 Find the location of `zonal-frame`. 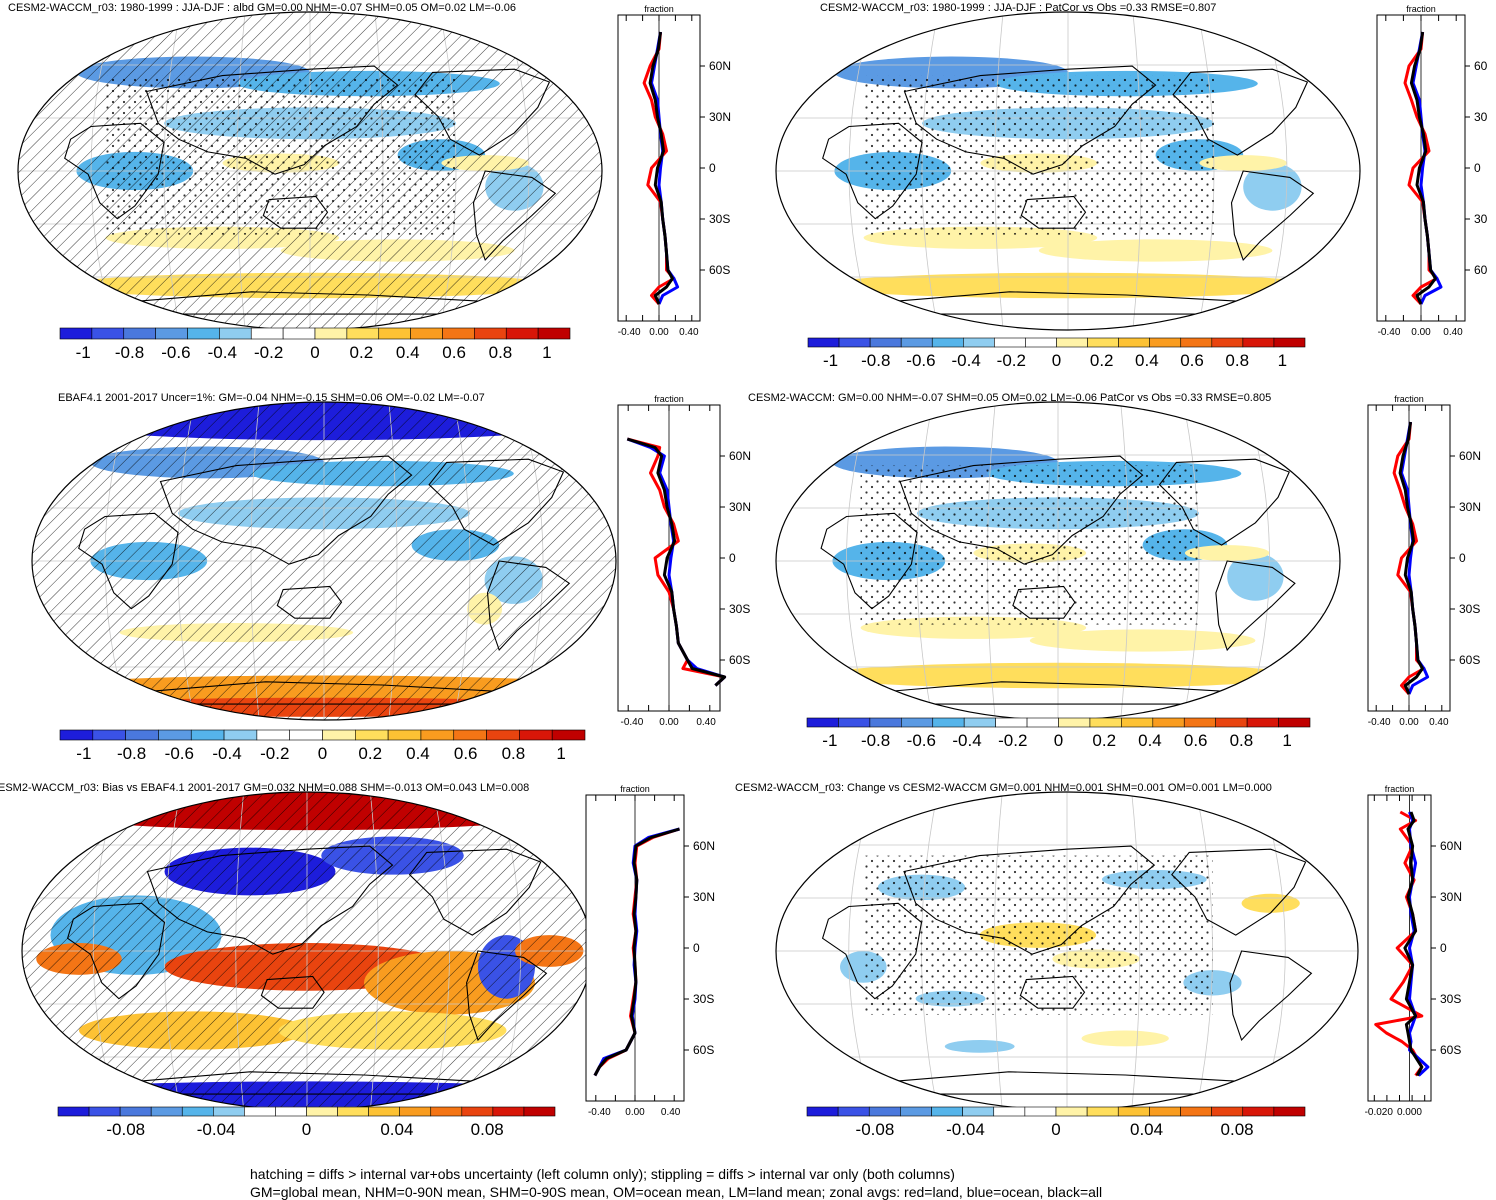

zonal-frame is located at coordinates (1399, 948).